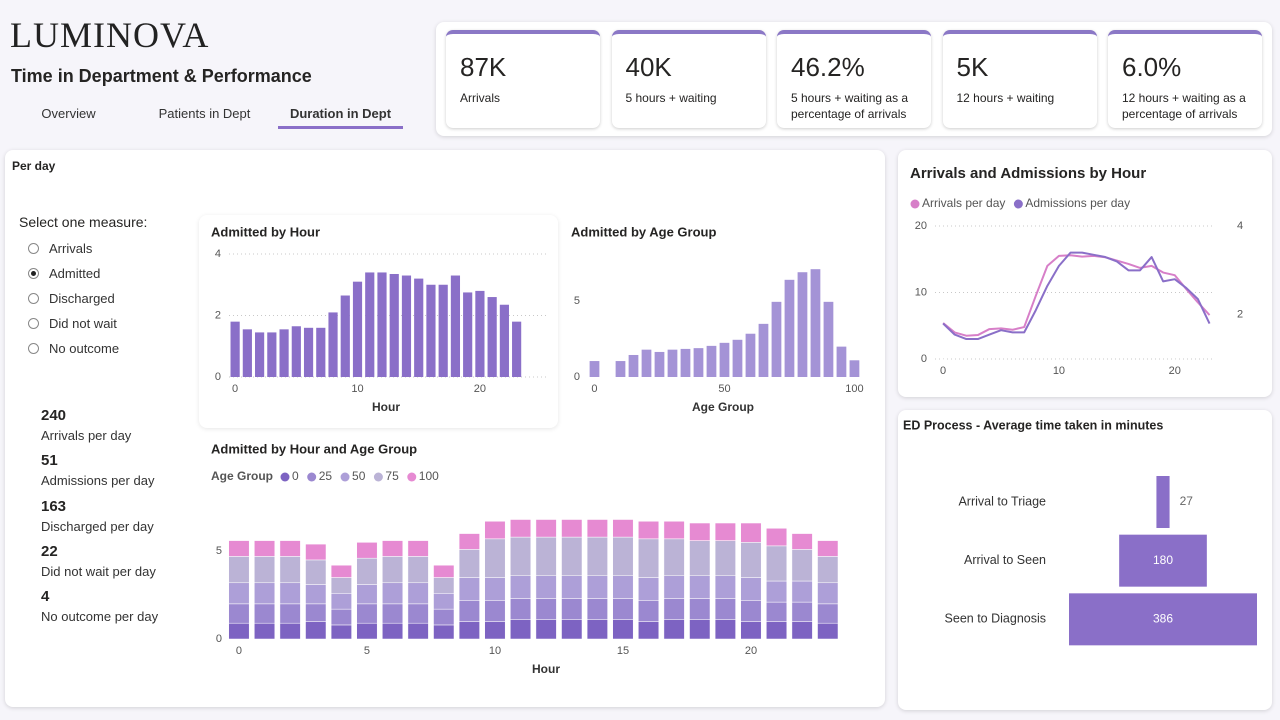 This screenshot has height=720, width=1280. Describe the element at coordinates (54, 415) in the screenshot. I see `stat-value: 240` at that location.